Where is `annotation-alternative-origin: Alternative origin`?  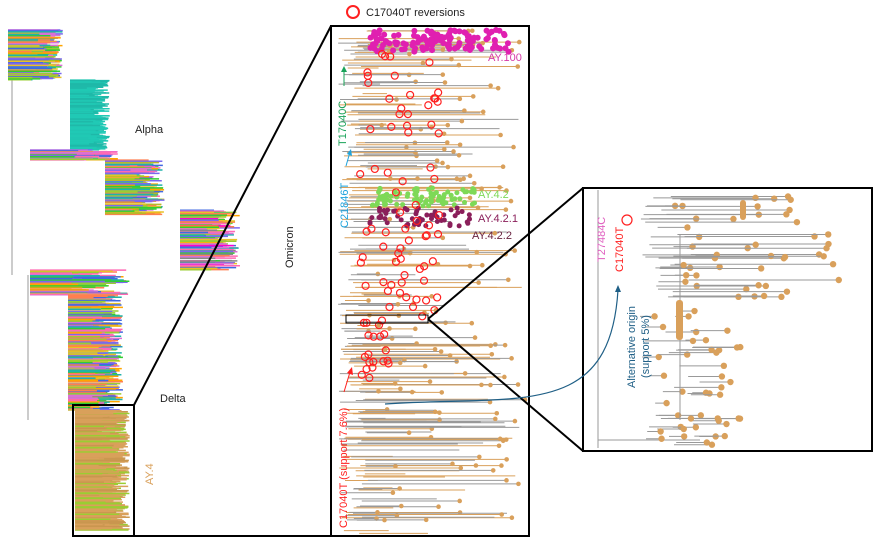
annotation-alternative-origin: Alternative origin is located at coordinates (632, 347).